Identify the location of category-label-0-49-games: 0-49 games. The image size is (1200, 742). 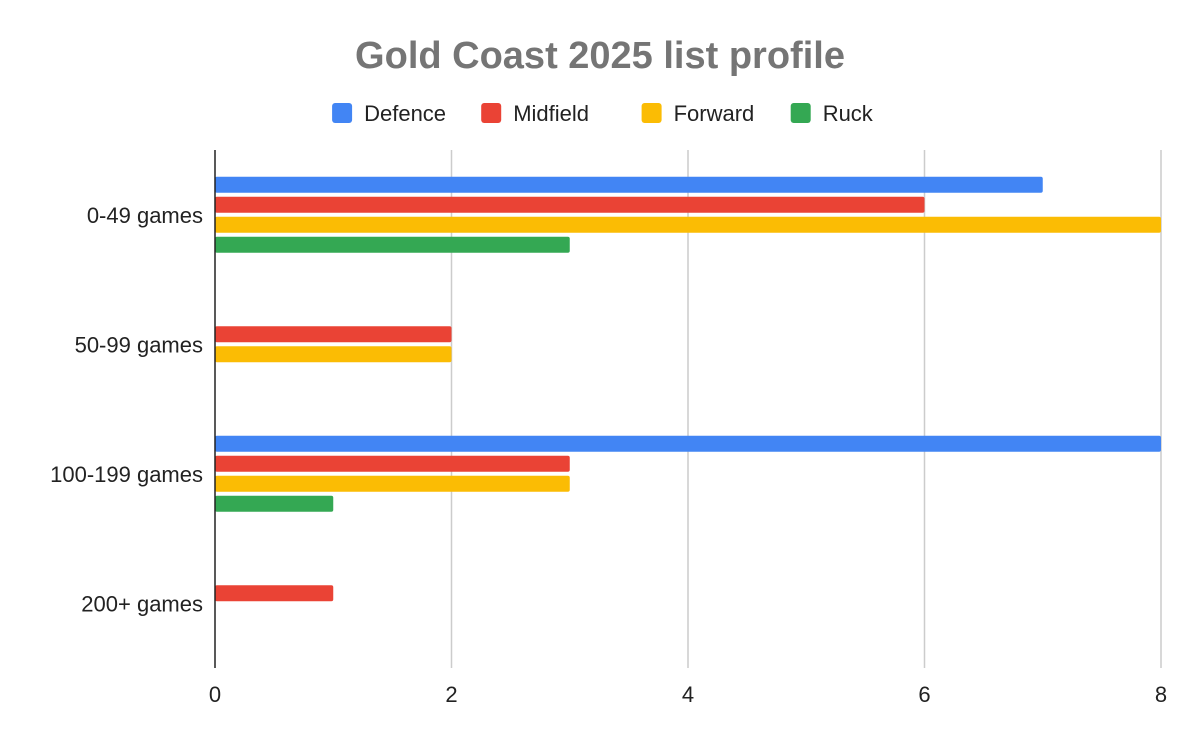
(145, 215).